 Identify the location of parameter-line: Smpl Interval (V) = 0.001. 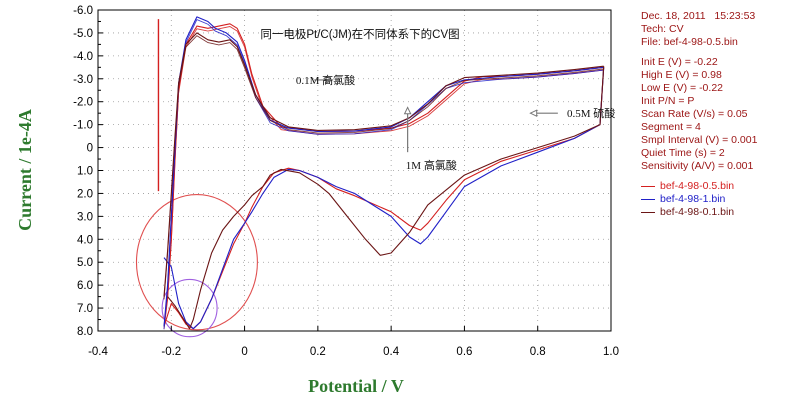
(699, 140).